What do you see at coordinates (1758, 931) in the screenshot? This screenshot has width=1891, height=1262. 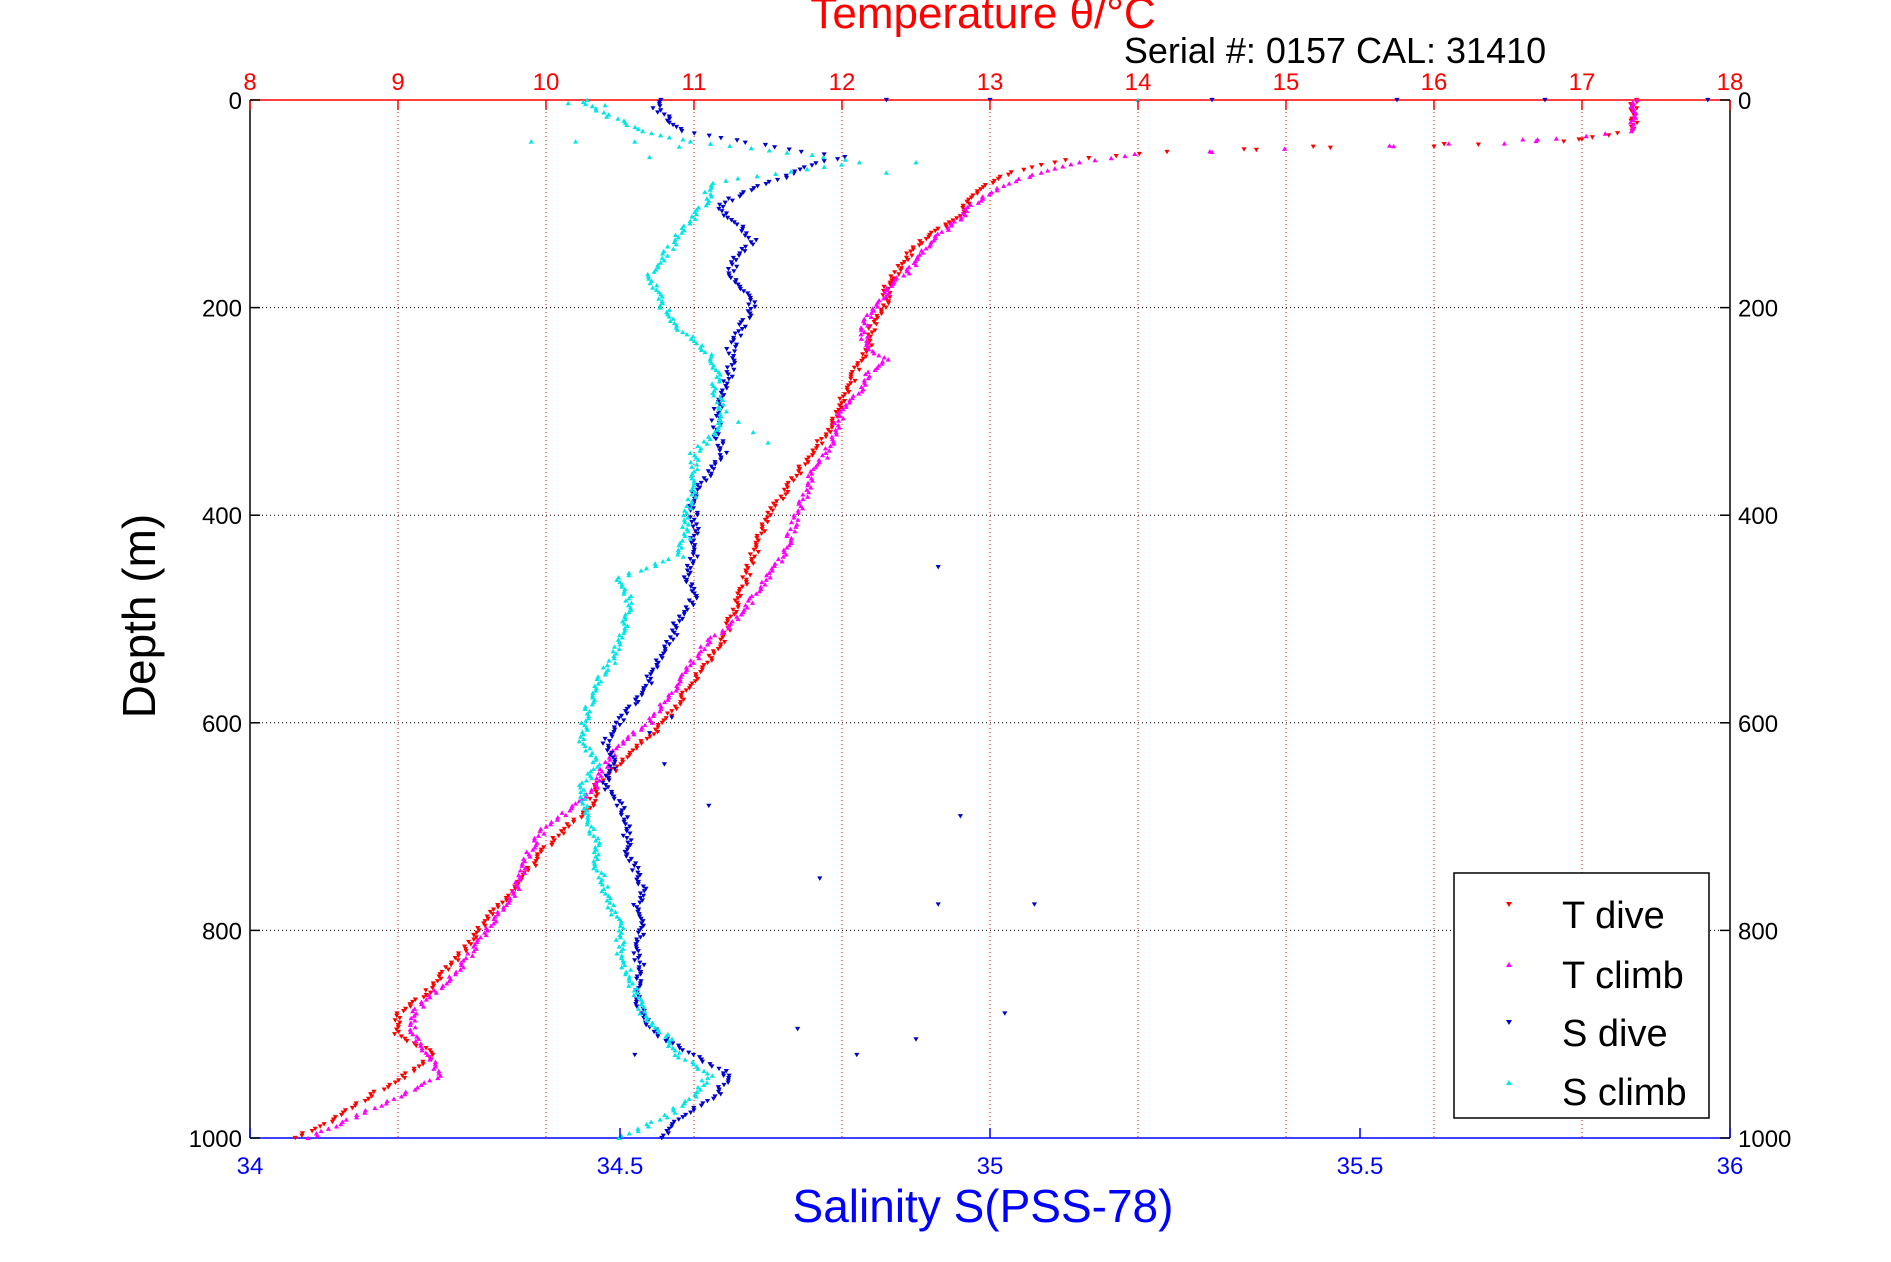 I see `y-tick-label-right: 800` at bounding box center [1758, 931].